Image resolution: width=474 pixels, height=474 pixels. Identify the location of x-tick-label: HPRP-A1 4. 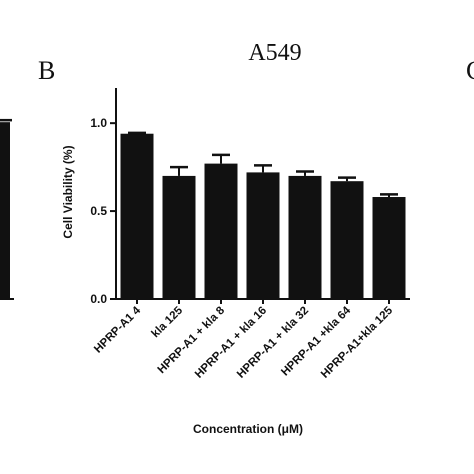
(117, 329).